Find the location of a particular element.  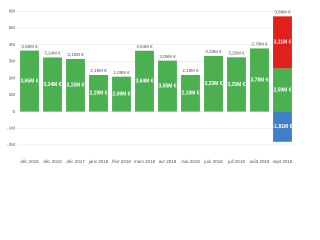

bar-label: 3,15M € is located at coordinates (75, 86).